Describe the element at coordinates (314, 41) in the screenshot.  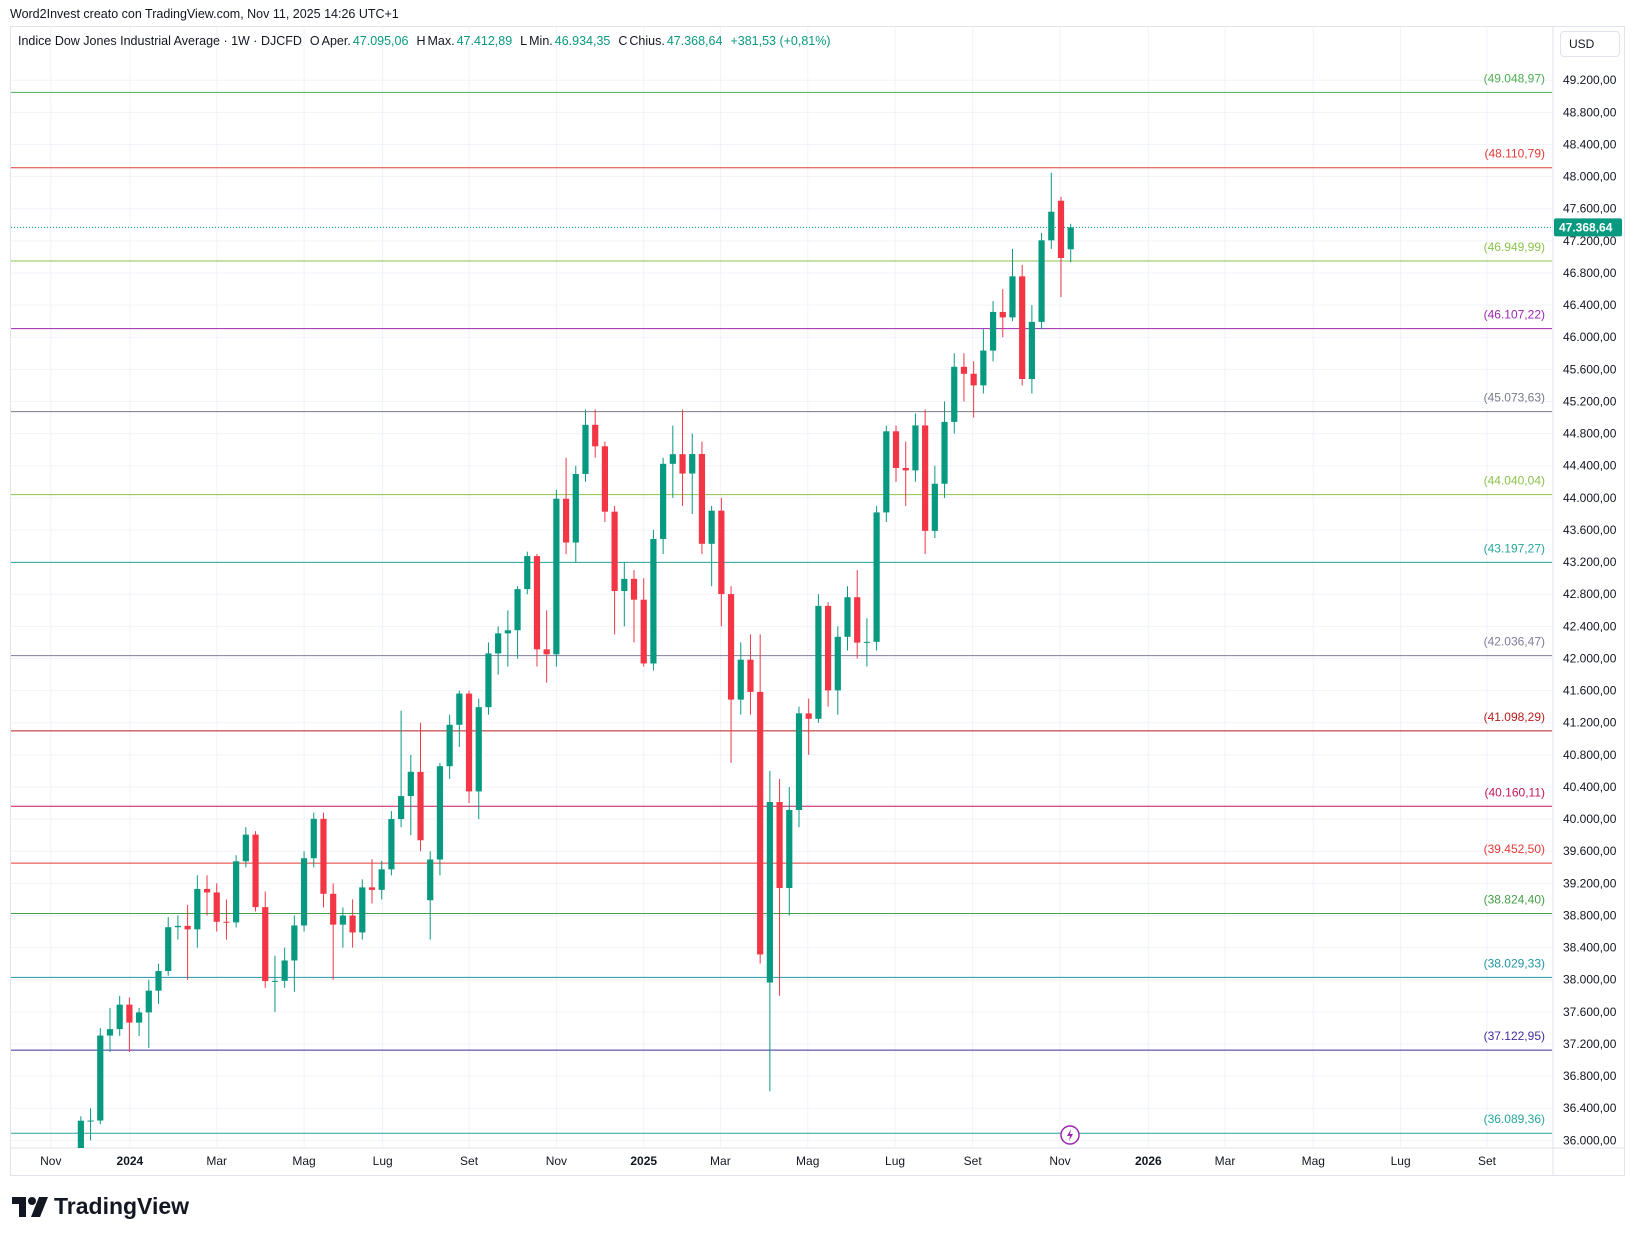
I see `legend-key: O` at that location.